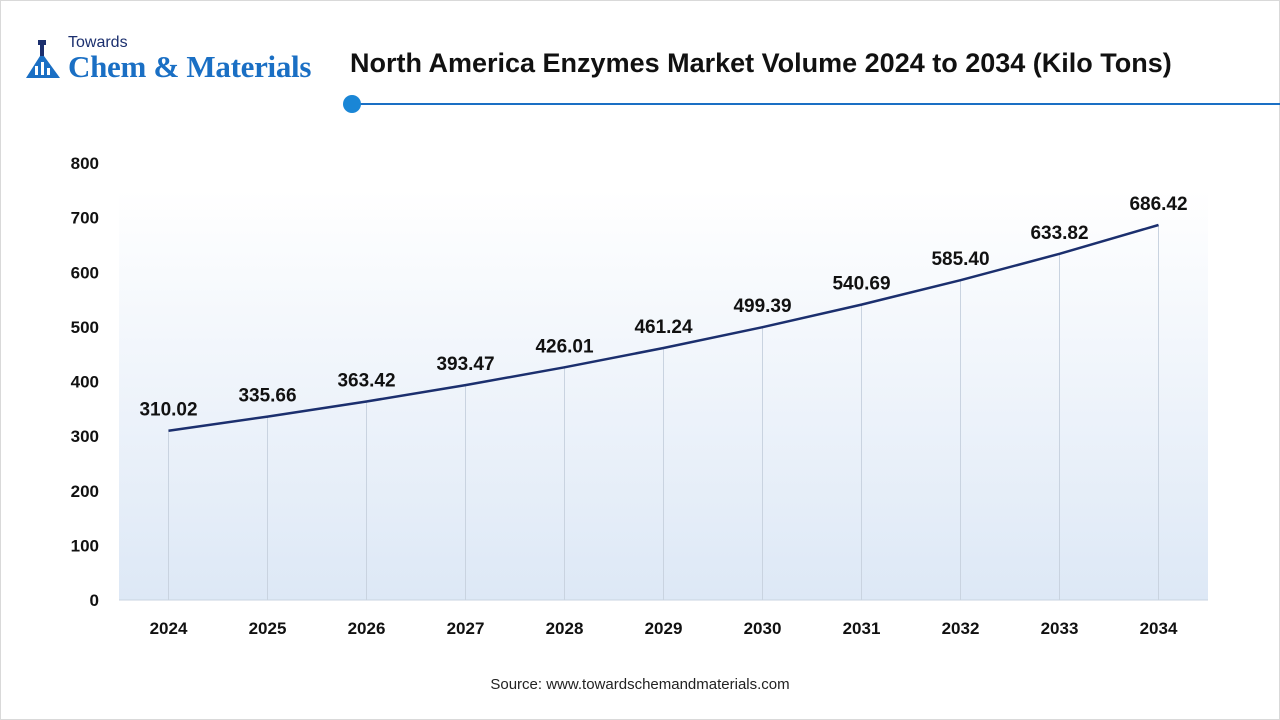 The height and width of the screenshot is (720, 1280). I want to click on x-tick-label: 2024, so click(169, 628).